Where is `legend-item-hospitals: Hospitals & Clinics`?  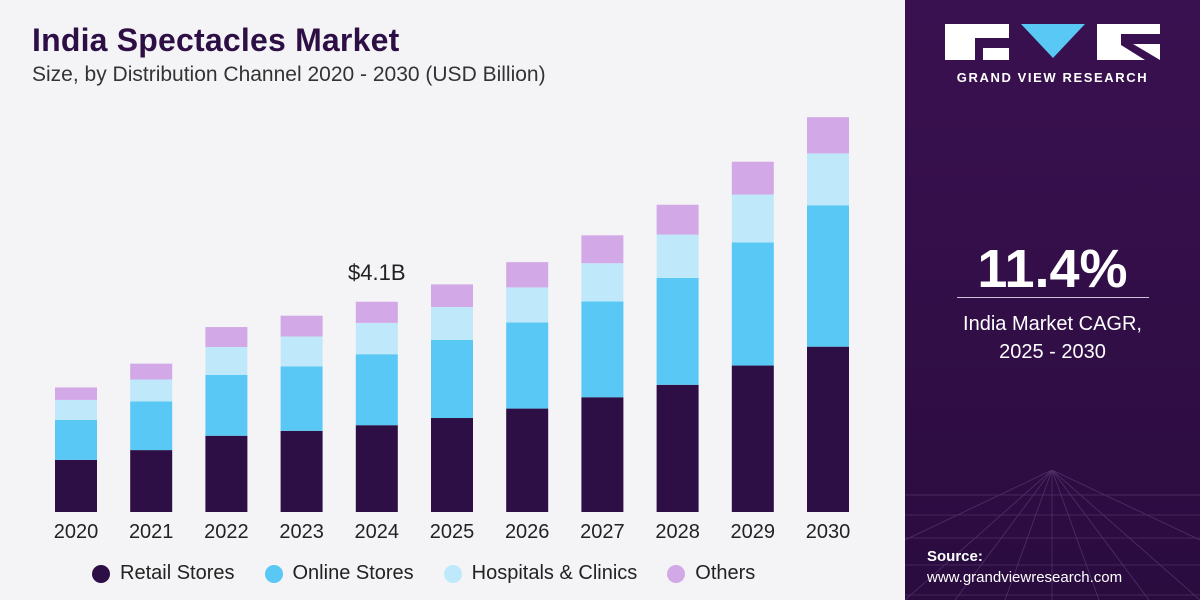 legend-item-hospitals: Hospitals & Clinics is located at coordinates (540, 573).